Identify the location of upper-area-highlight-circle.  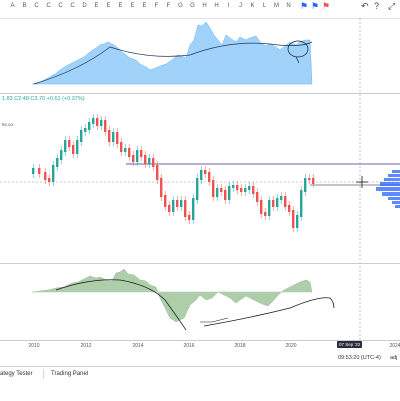
(298, 49).